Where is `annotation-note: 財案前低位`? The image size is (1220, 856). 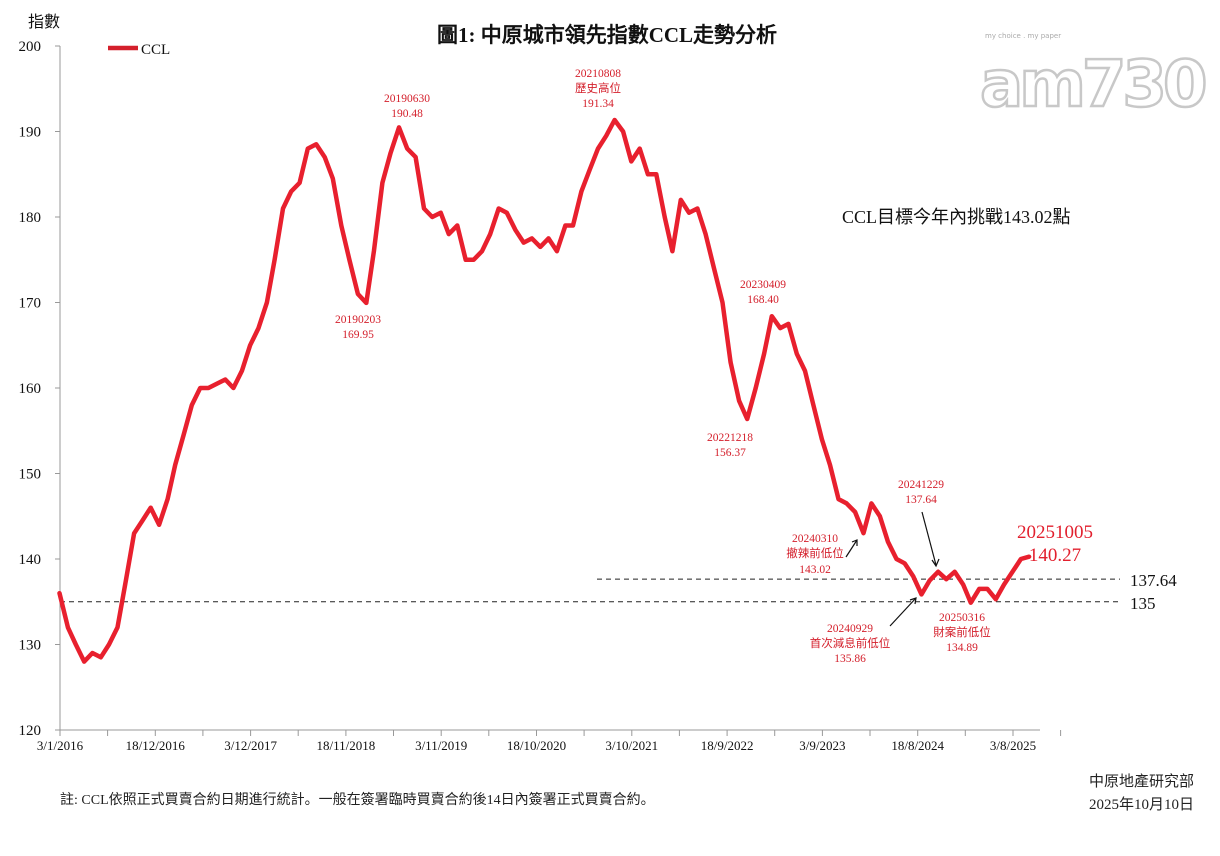 annotation-note: 財案前低位 is located at coordinates (962, 632).